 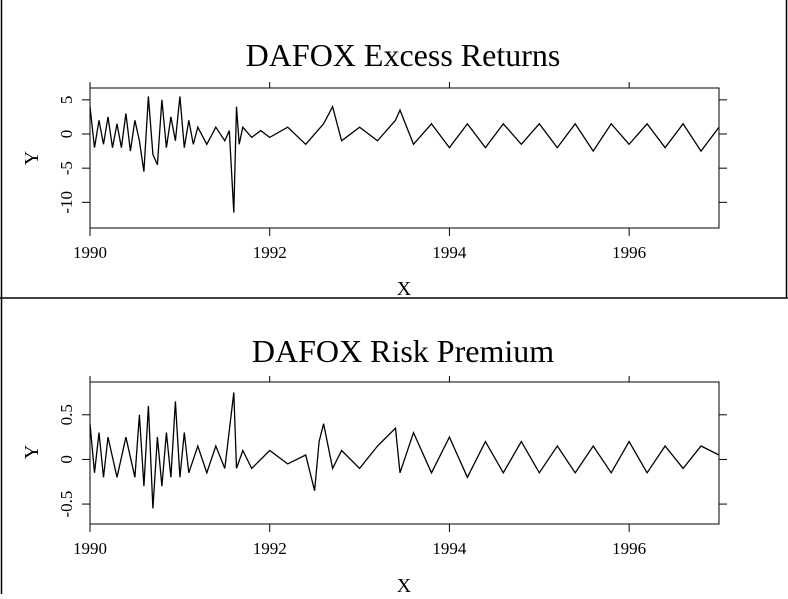 I want to click on chart-title: DAFOX Excess Returns, so click(x=403, y=55).